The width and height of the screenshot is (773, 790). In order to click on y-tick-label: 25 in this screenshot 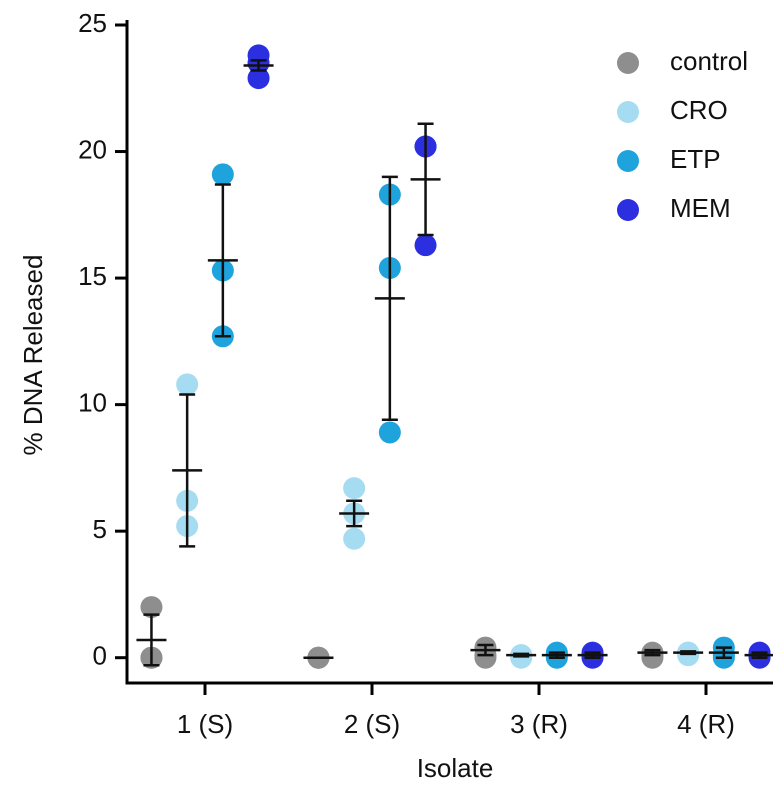, I will do `click(92, 23)`.